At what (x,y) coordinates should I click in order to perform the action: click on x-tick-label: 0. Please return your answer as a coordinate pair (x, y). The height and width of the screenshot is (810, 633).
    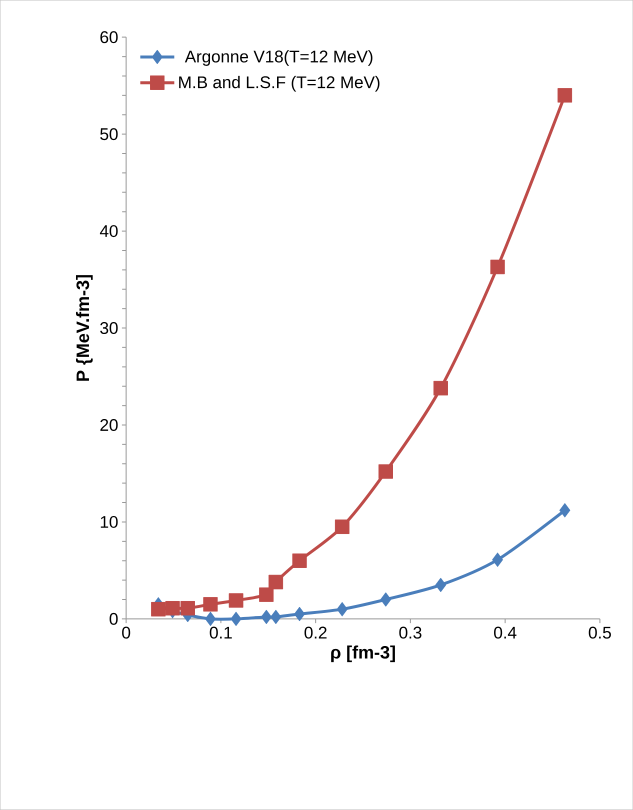
    Looking at the image, I should click on (126, 632).